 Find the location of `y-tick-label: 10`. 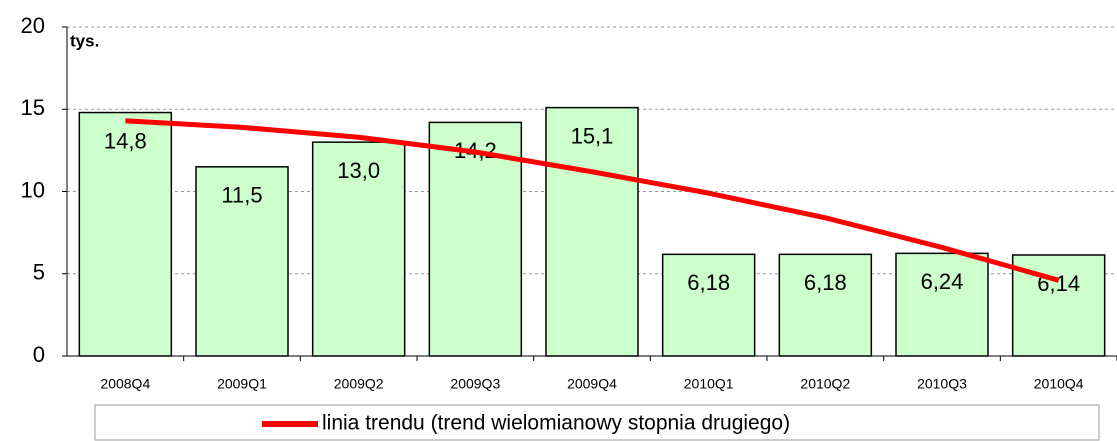

y-tick-label: 10 is located at coordinates (33, 189).